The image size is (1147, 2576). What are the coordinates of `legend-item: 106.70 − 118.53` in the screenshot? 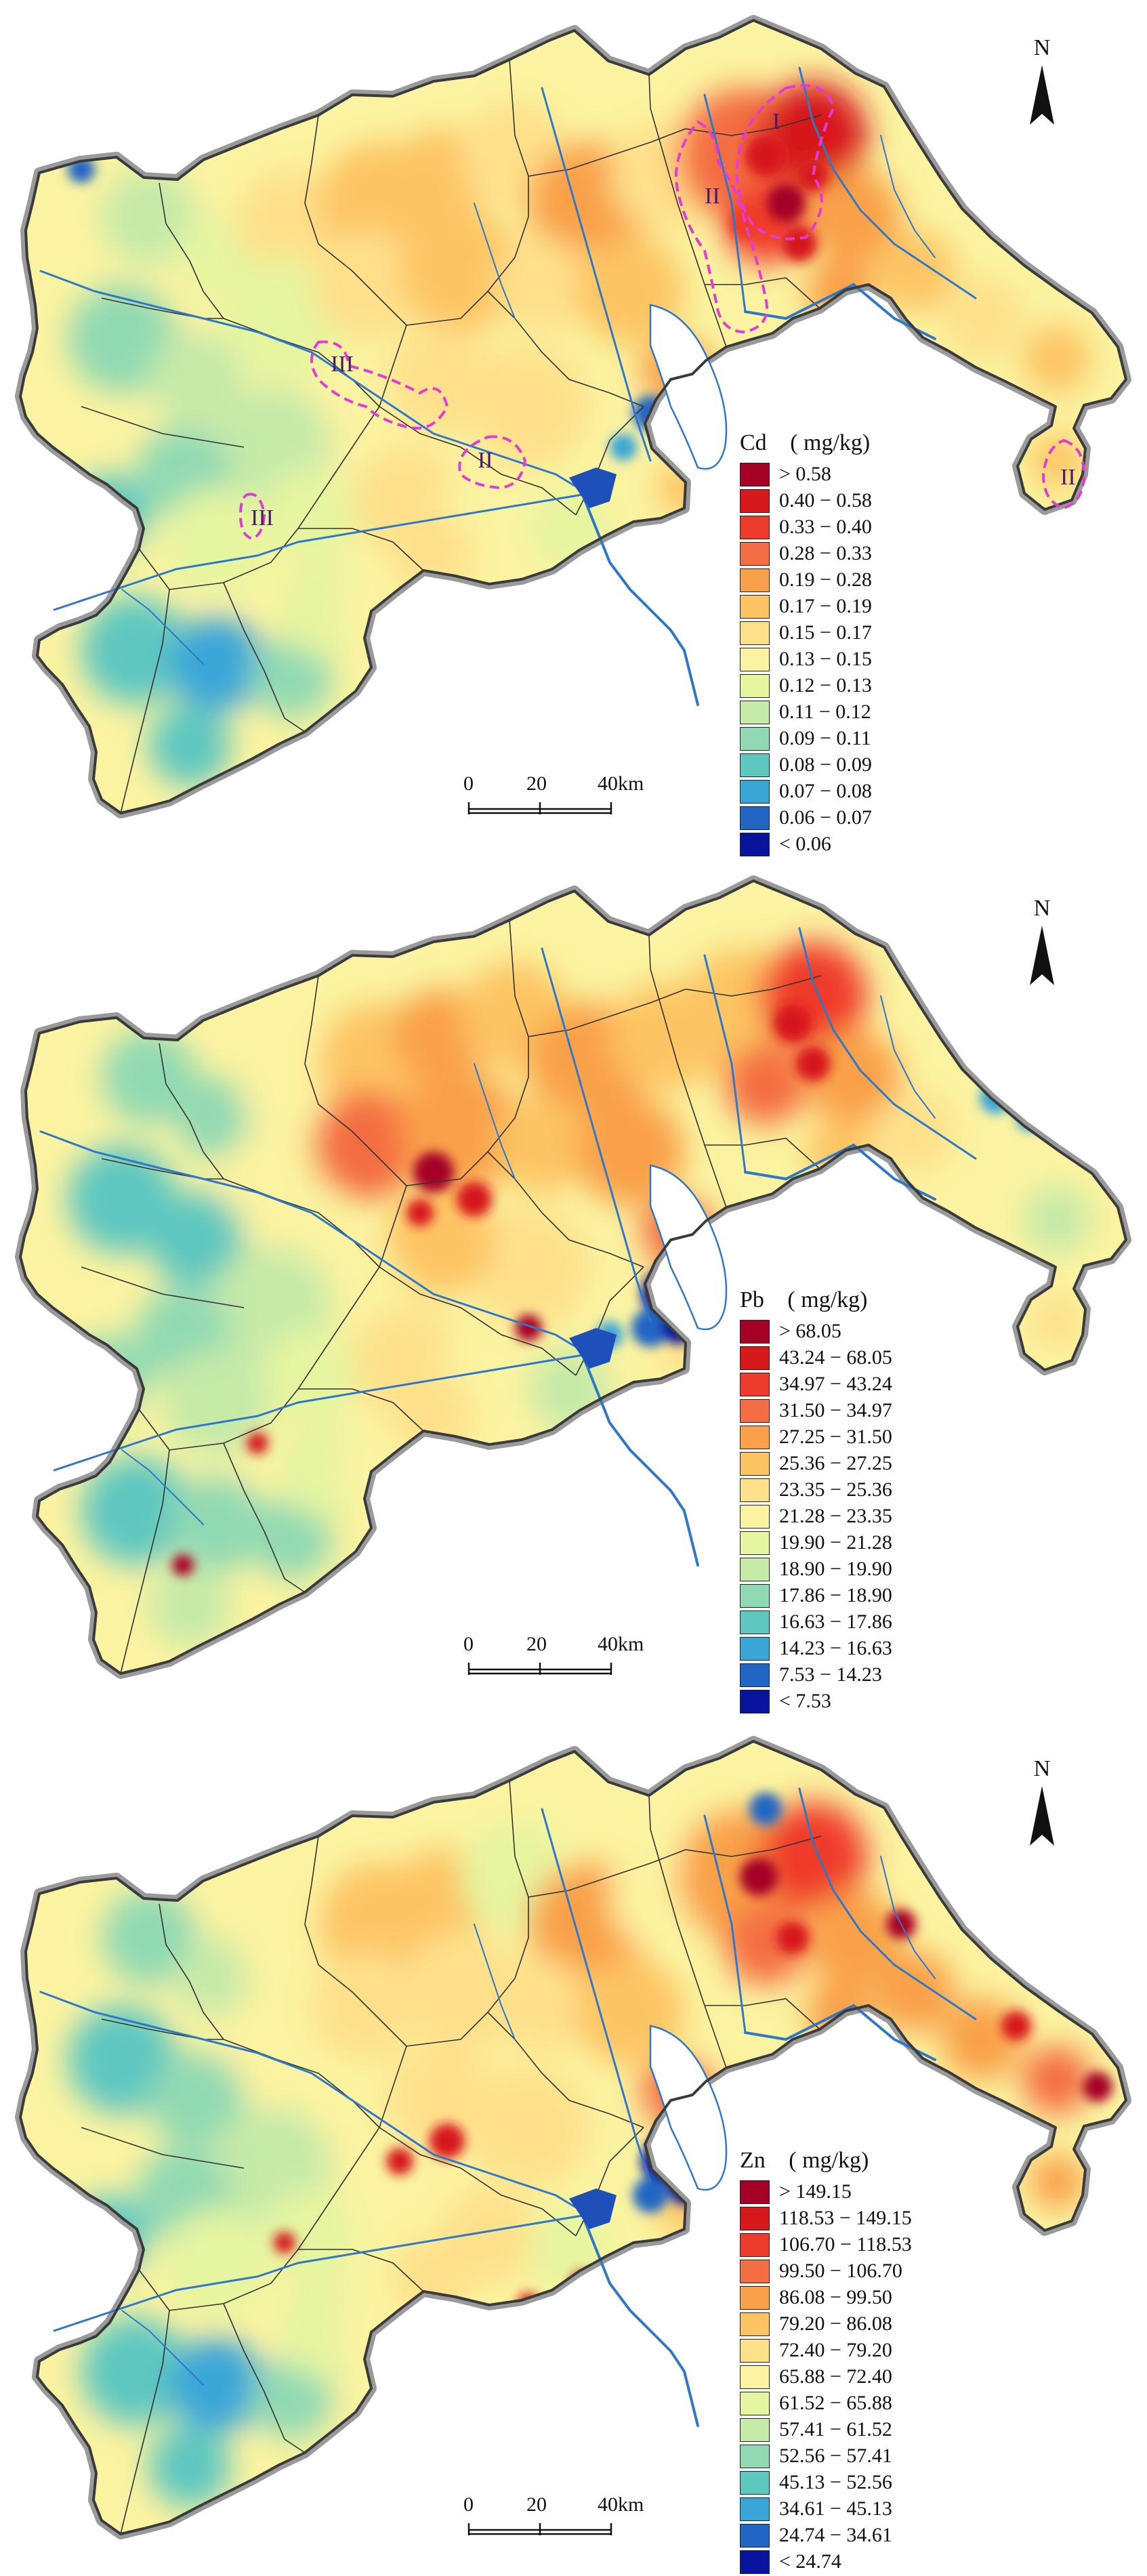 It's located at (826, 2245).